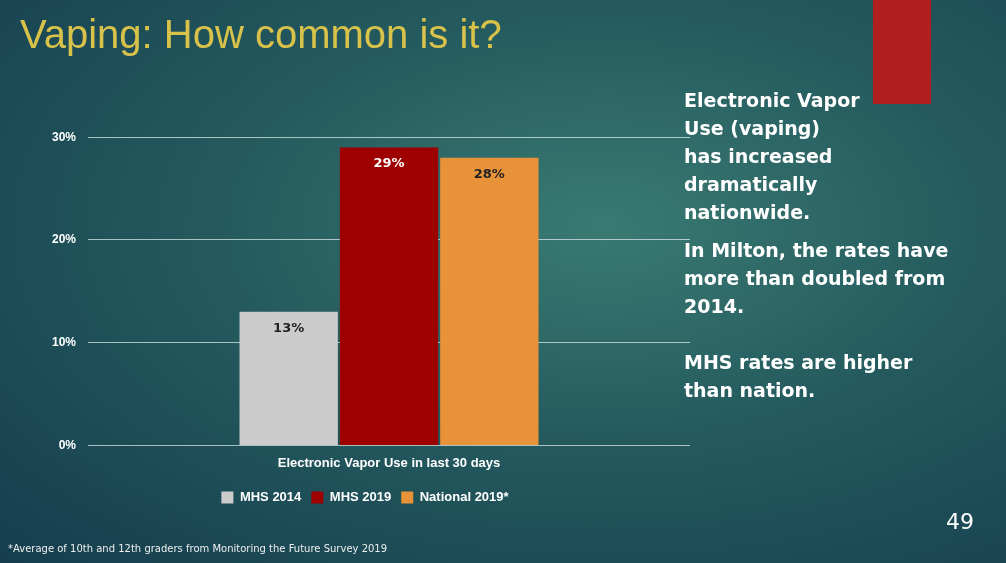 Image resolution: width=1006 pixels, height=563 pixels. I want to click on legend-label: MHS 2014, so click(271, 497).